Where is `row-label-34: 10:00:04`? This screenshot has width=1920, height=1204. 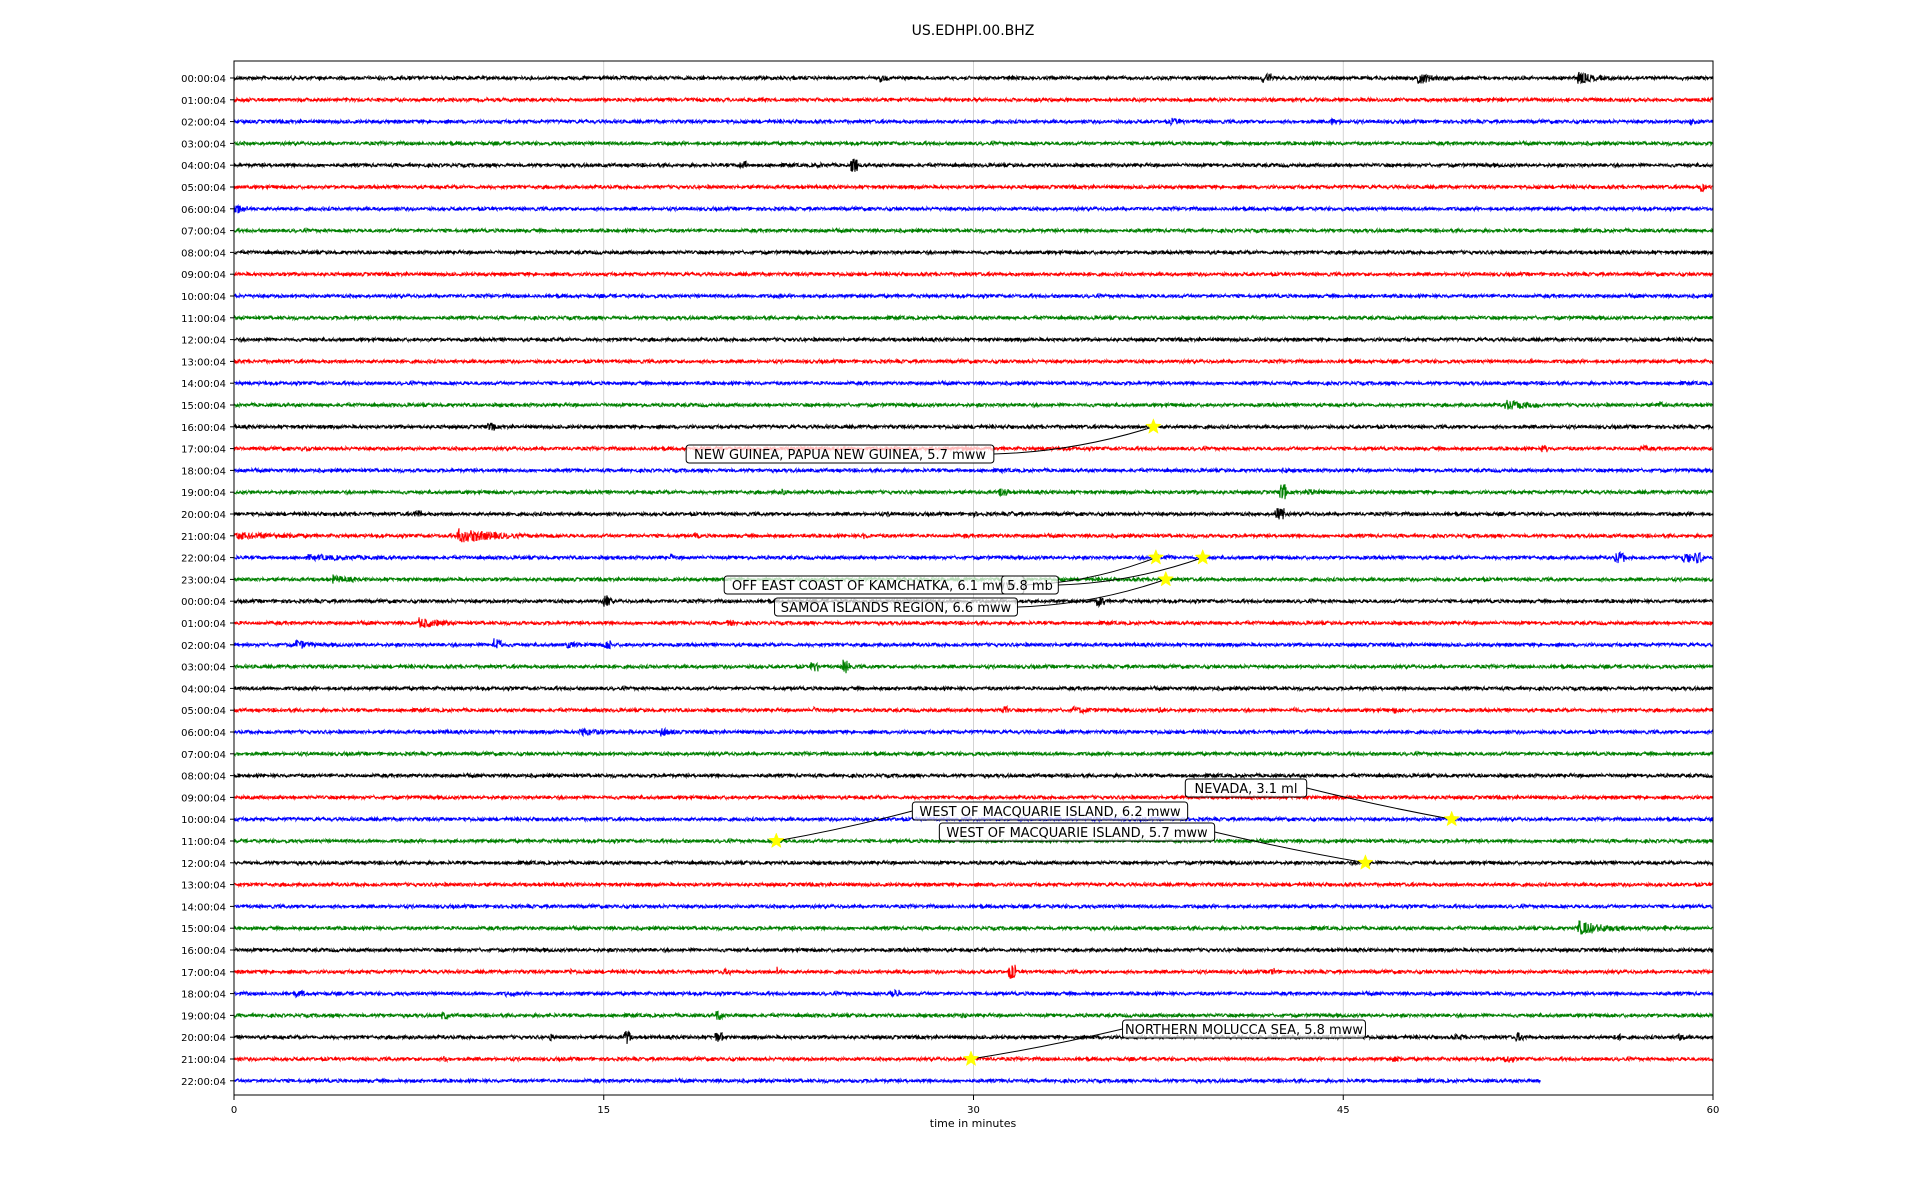 row-label-34: 10:00:04 is located at coordinates (203, 820).